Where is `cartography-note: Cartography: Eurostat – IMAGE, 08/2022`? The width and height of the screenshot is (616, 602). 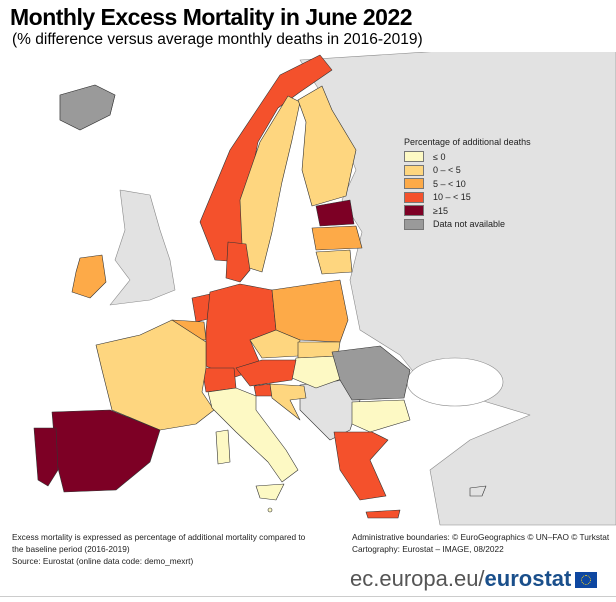
cartography-note: Cartography: Eurostat – IMAGE, 08/2022 is located at coordinates (428, 549).